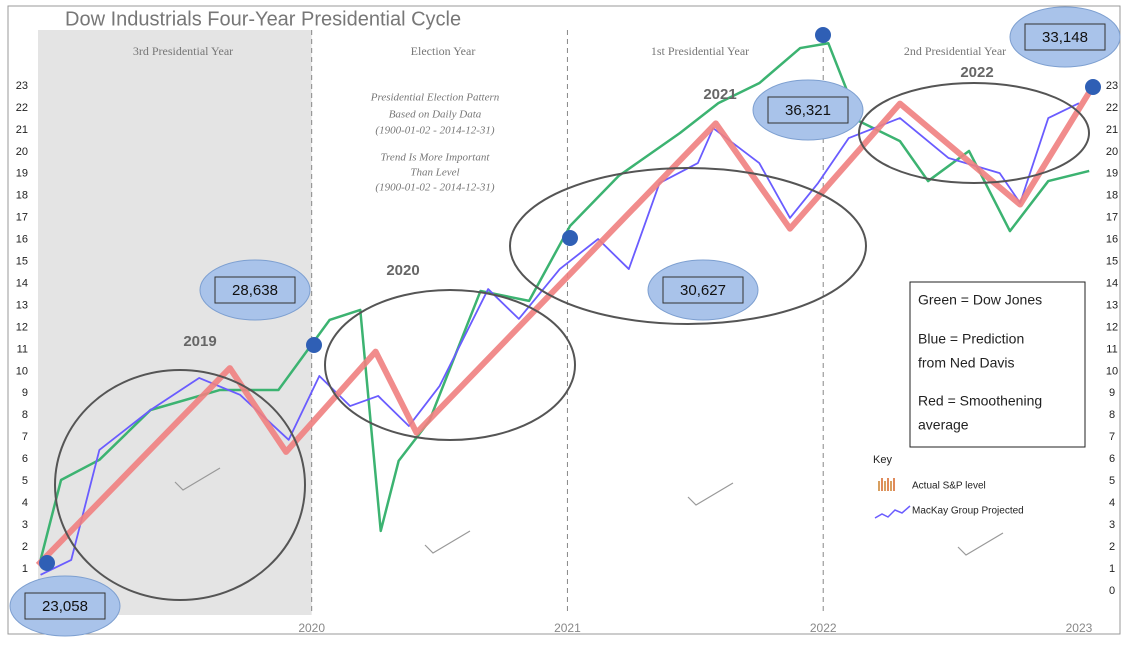 This screenshot has width=1128, height=646. I want to click on phase-label: 1st Presidential Year, so click(700, 51).